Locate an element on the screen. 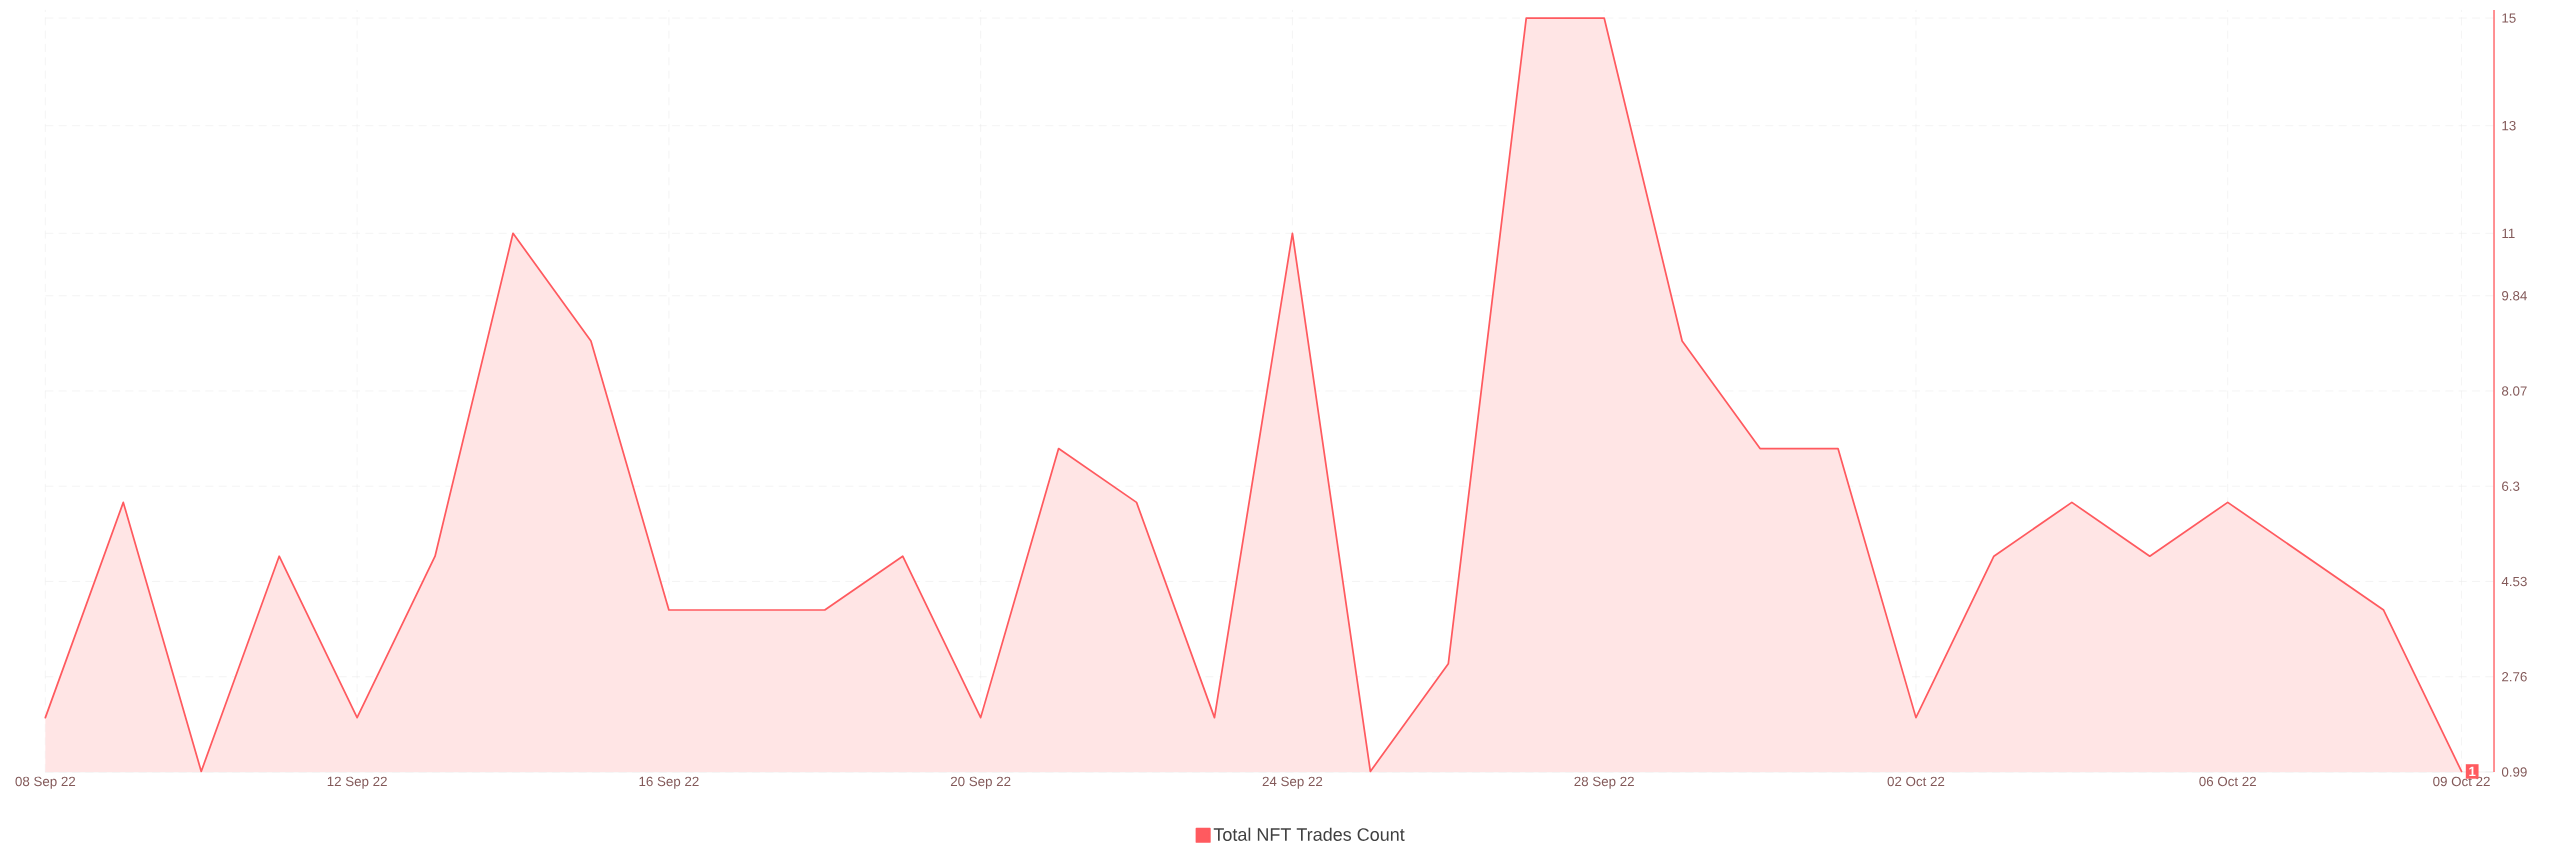  y-tick-label: 4.53 is located at coordinates (2514, 581).